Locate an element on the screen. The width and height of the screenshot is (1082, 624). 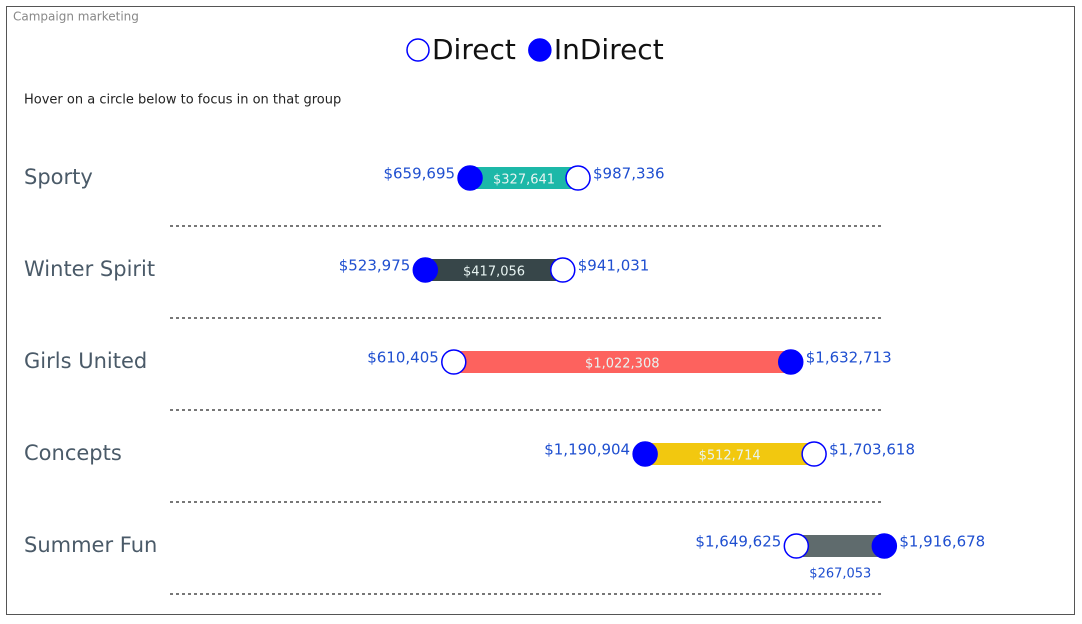
difference-label: $417,056 is located at coordinates (494, 272).